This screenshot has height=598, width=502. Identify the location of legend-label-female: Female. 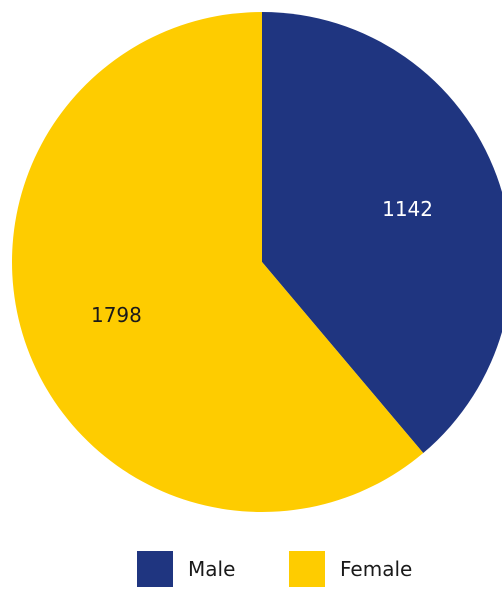
(376, 569).